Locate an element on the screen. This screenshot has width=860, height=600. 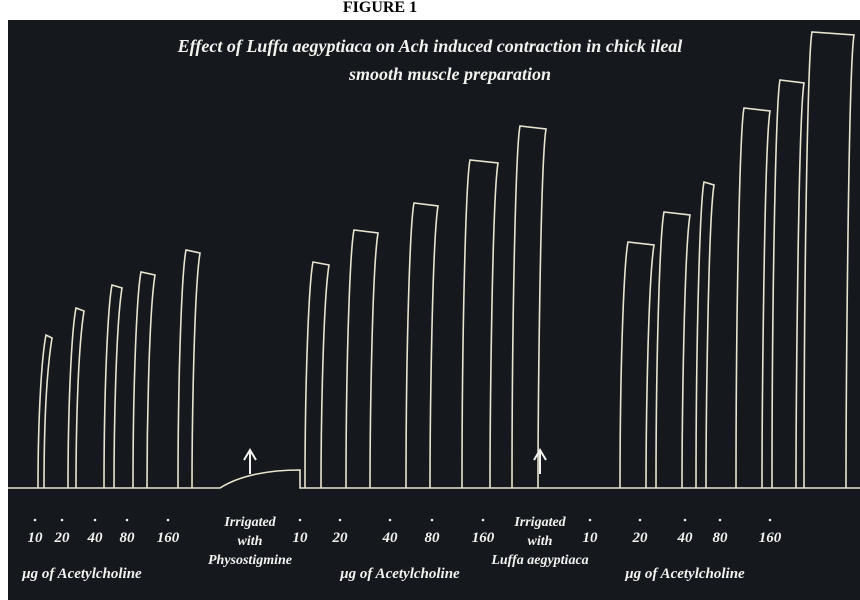
baseline is located at coordinates (434, 479).